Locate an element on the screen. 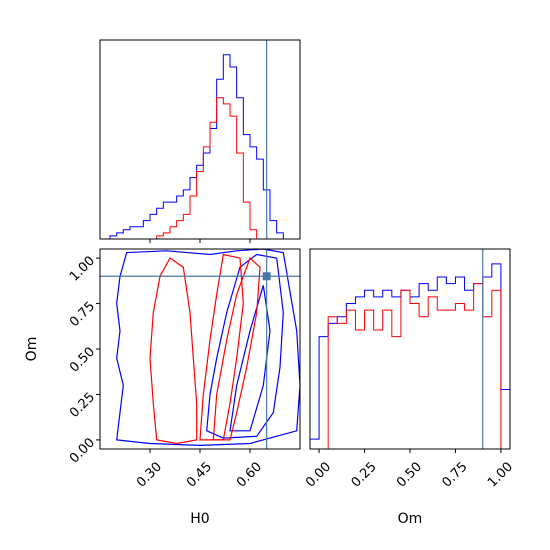 The height and width of the screenshot is (550, 550). om-x-tick-label: 0.75 is located at coordinates (454, 474).